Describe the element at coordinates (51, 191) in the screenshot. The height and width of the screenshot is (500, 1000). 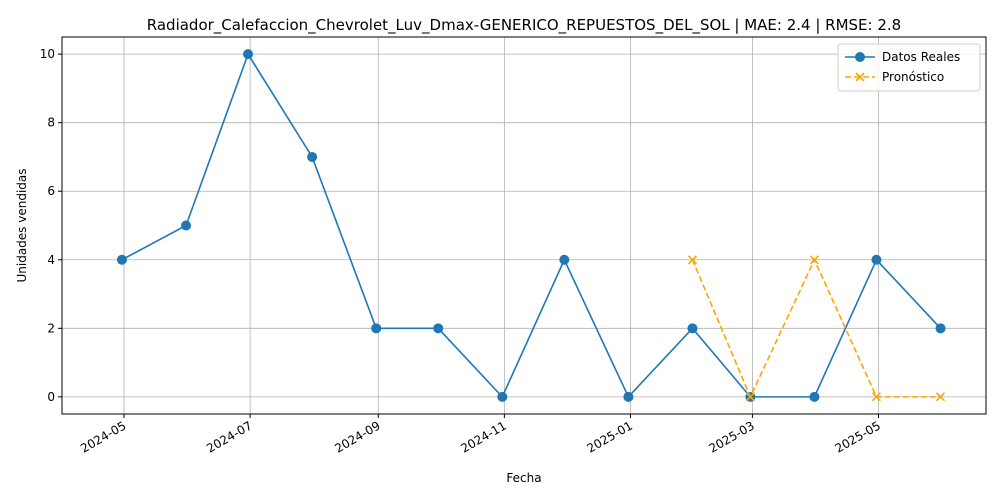
I see `y-tick-label: 6` at that location.